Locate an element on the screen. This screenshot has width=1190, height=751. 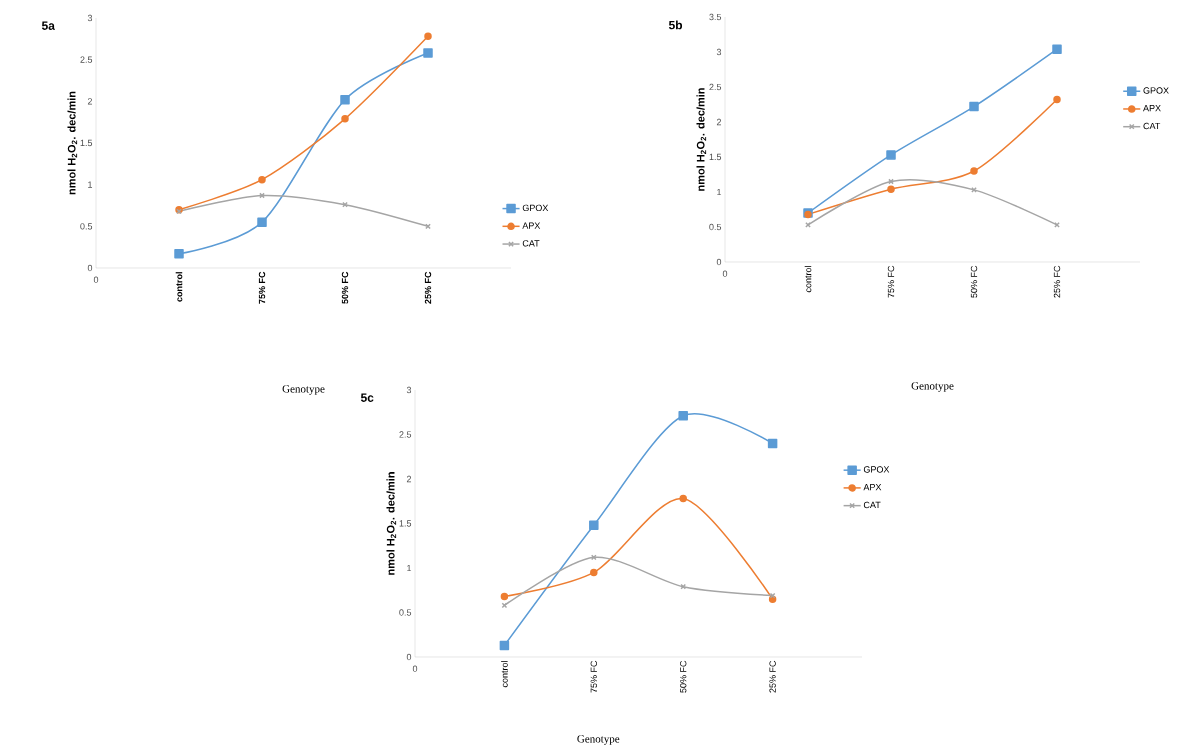
chart-title: 5a is located at coordinates (48, 25).